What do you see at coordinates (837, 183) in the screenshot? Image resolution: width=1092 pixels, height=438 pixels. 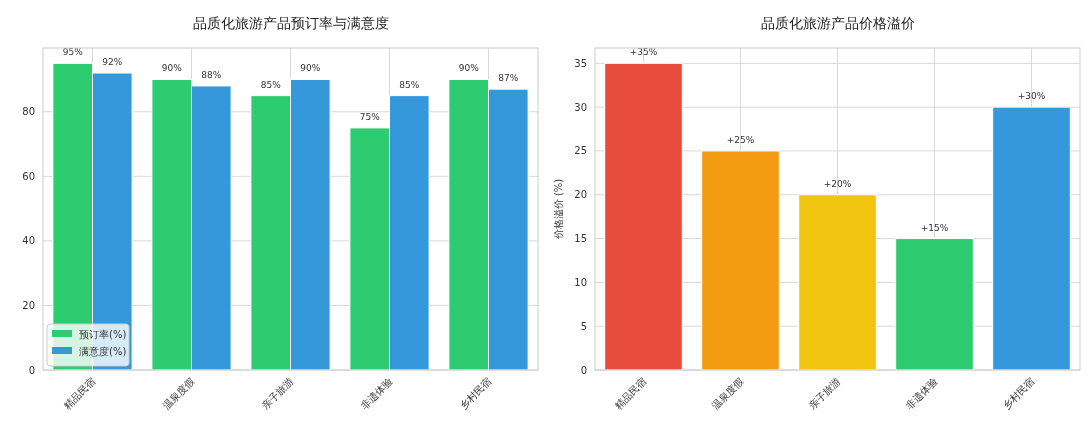 I see `data-label: +20%` at bounding box center [837, 183].